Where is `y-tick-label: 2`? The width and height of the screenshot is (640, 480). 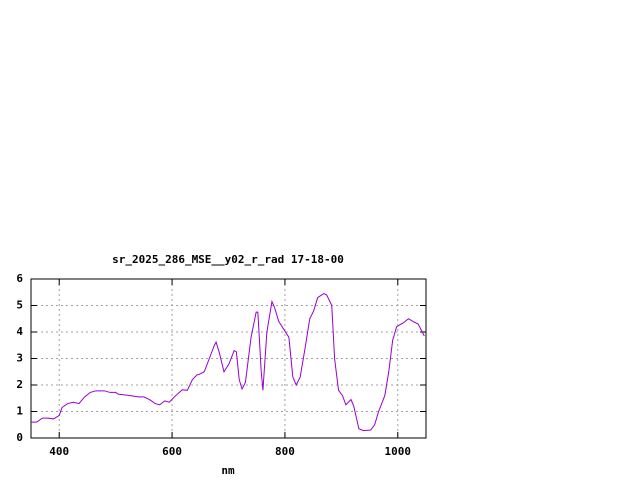 y-tick-label: 2 is located at coordinates (19, 384).